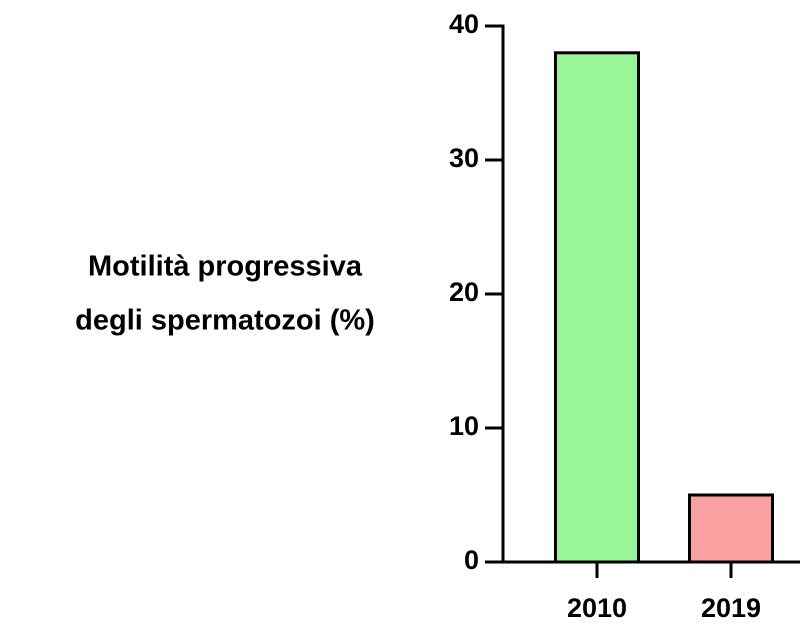 The height and width of the screenshot is (630, 806). I want to click on y-tick-label: 30, so click(464, 158).